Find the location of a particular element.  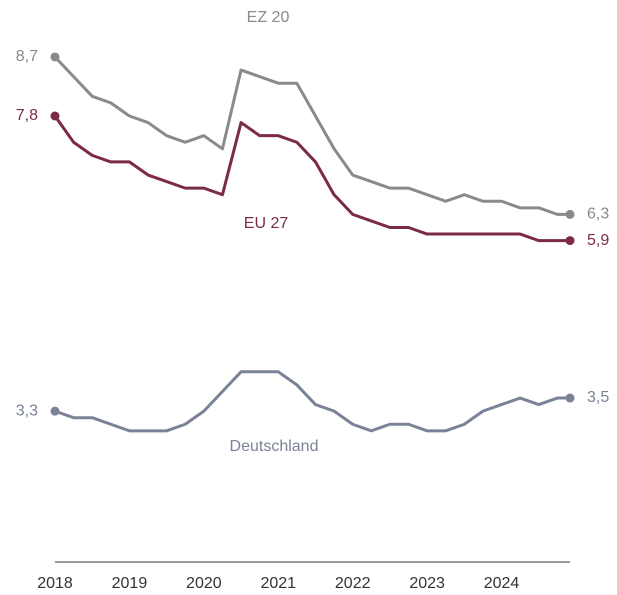

x-tick-label: 2020 is located at coordinates (204, 583).